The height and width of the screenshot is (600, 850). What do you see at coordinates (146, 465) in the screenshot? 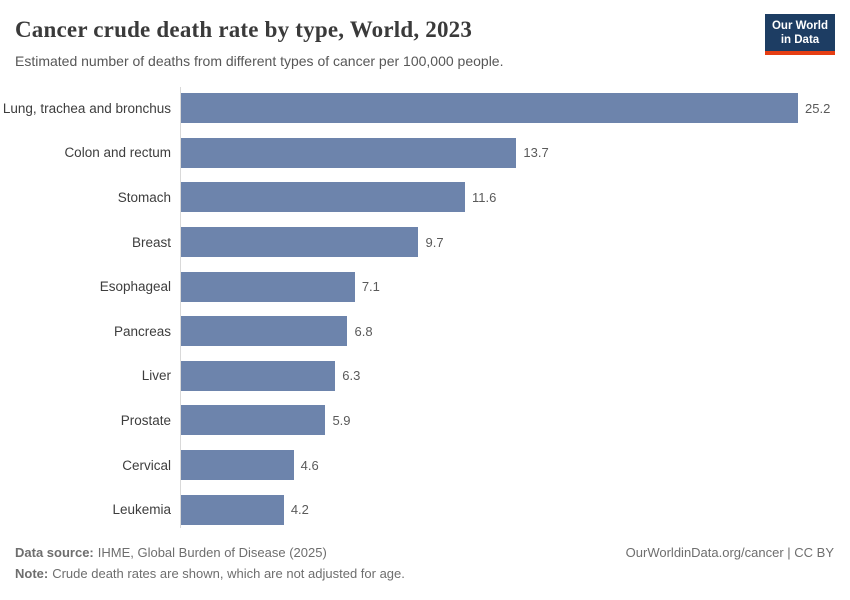
I see `category-label: Cervical` at bounding box center [146, 465].